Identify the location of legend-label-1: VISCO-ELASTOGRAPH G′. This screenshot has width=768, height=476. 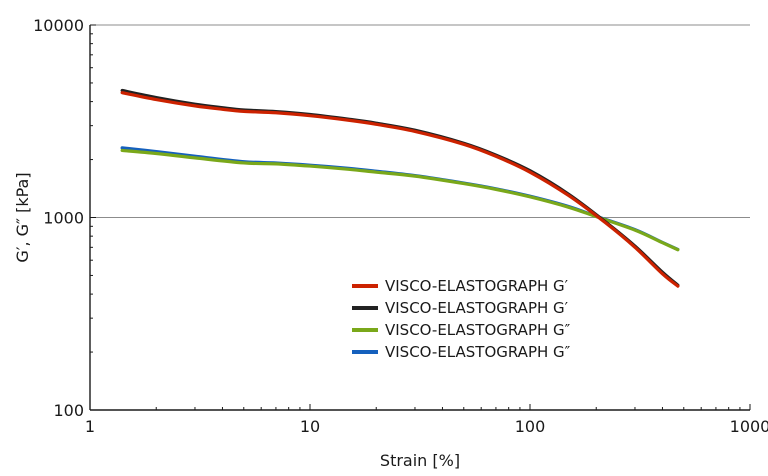
(477, 286).